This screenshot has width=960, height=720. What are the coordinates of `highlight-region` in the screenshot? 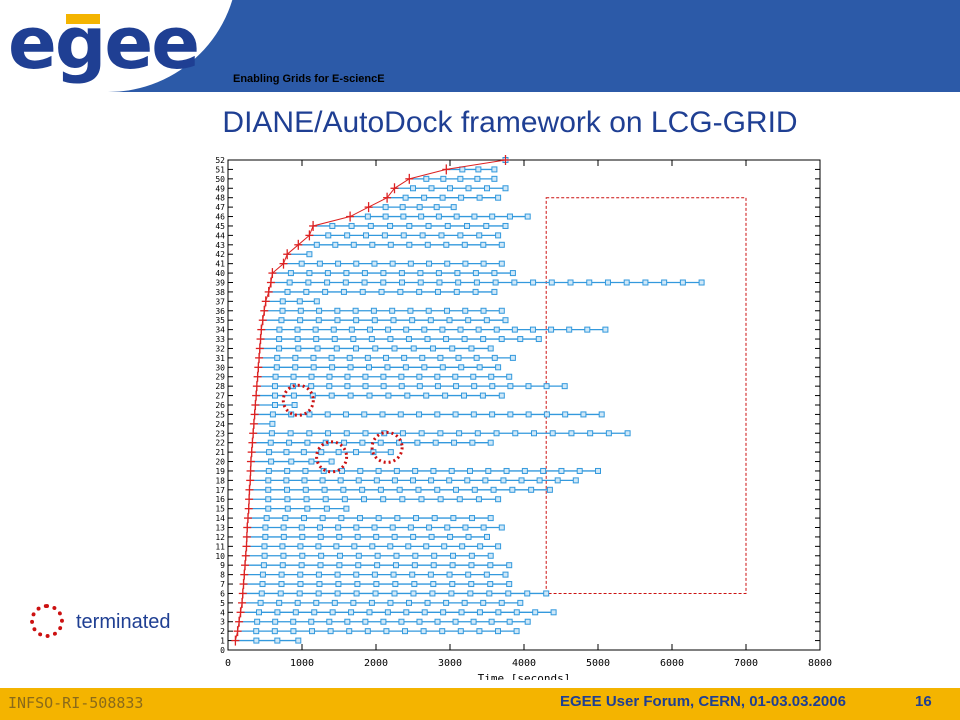 It's located at (646, 395).